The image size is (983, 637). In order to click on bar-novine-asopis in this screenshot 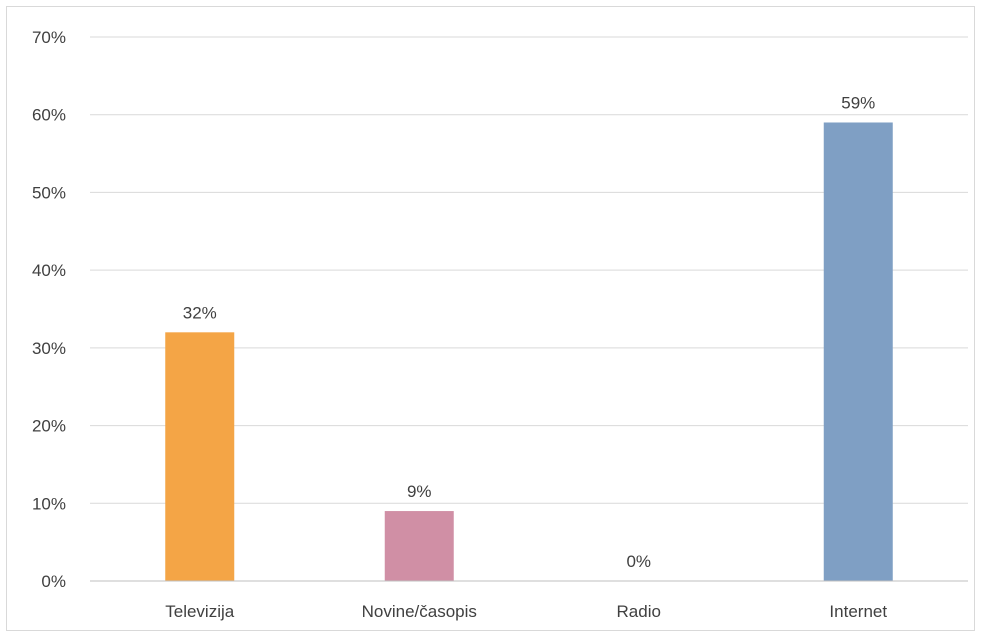, I will do `click(419, 546)`.